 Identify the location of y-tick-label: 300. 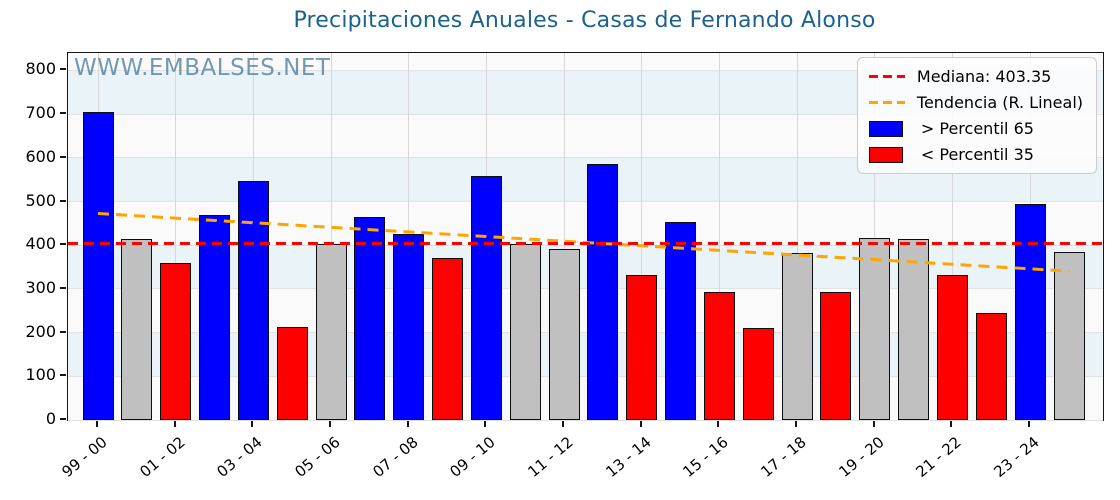
(40, 287).